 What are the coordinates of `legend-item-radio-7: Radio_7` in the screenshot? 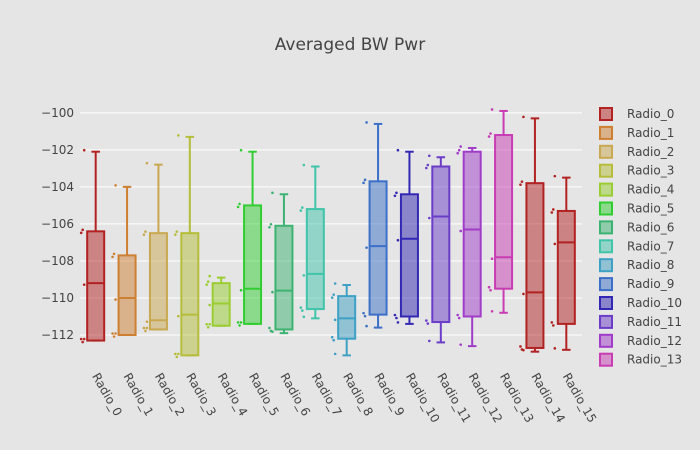 It's located at (636, 246).